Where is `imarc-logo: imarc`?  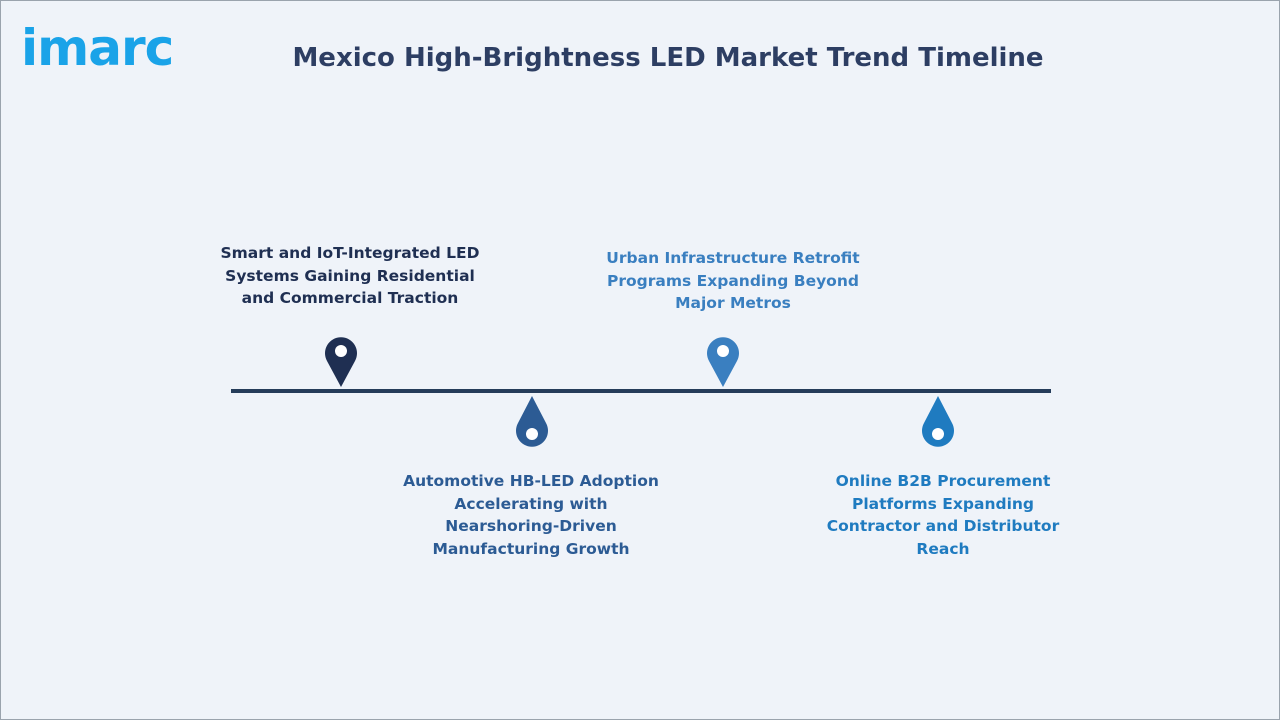
imarc-logo: imarc is located at coordinates (116, 48).